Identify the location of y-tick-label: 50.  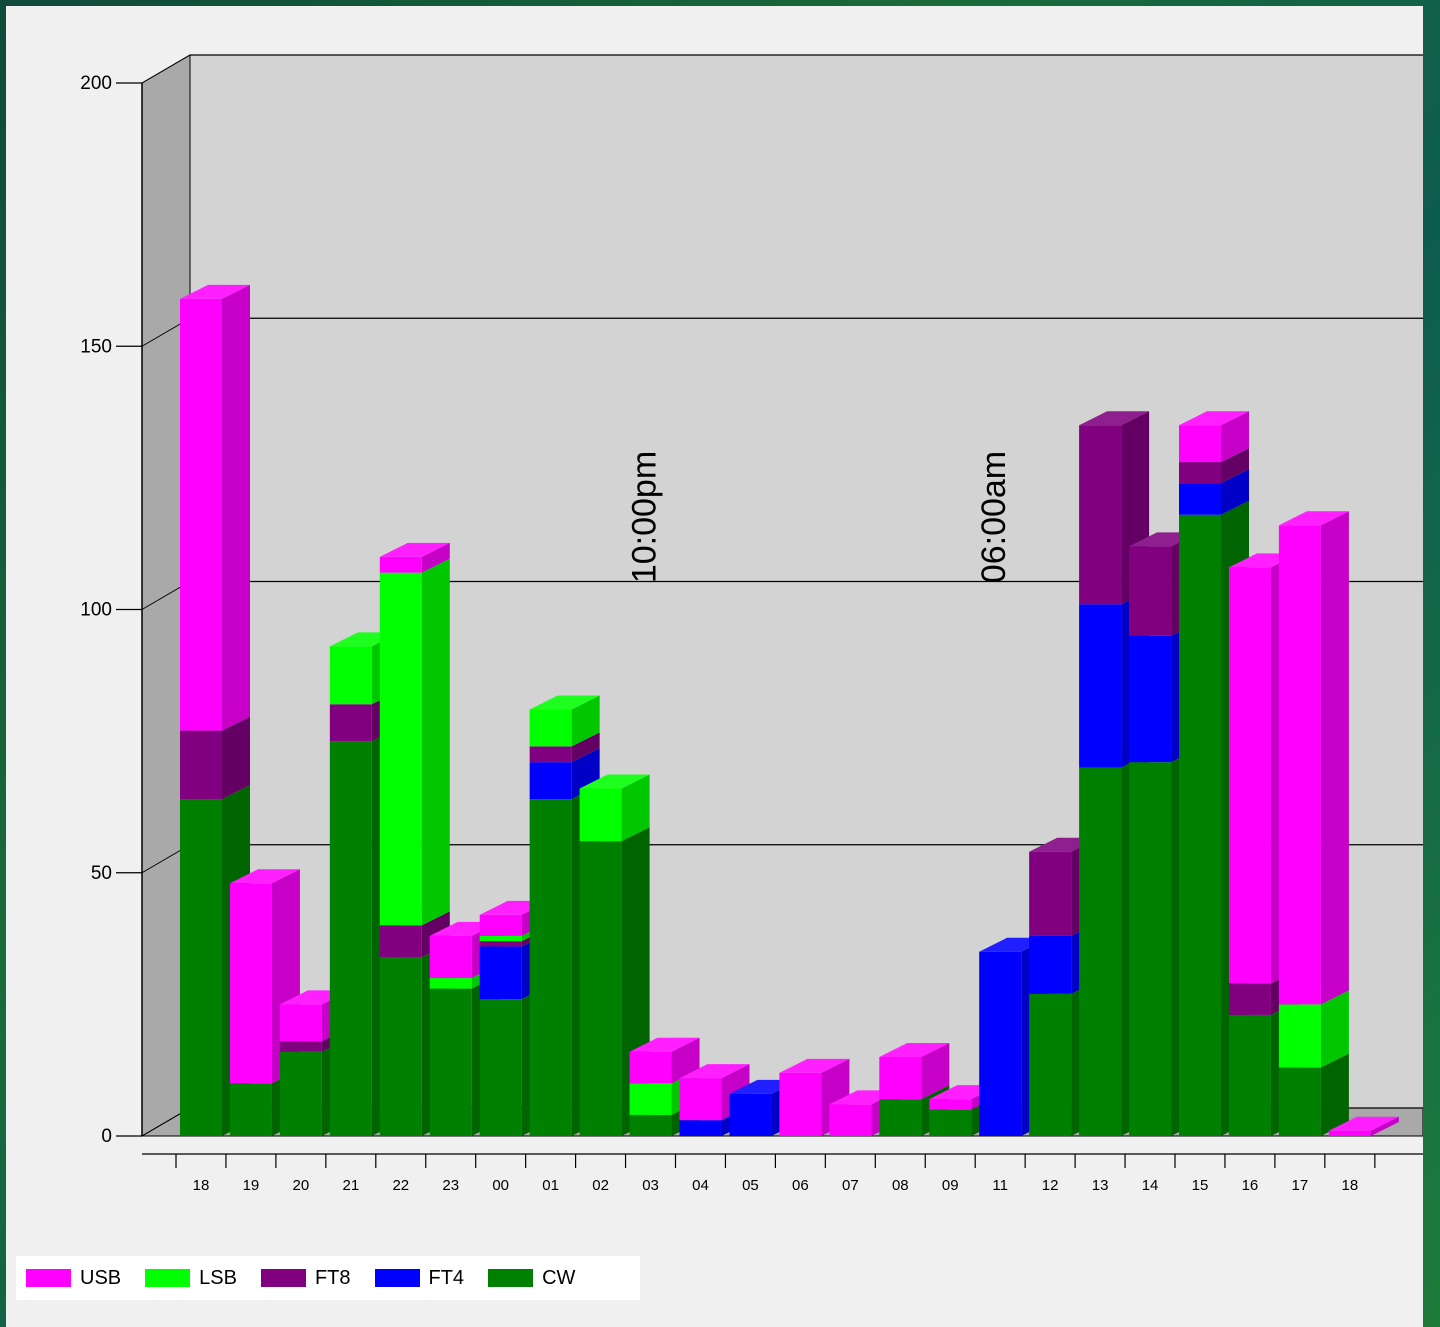
(101, 873).